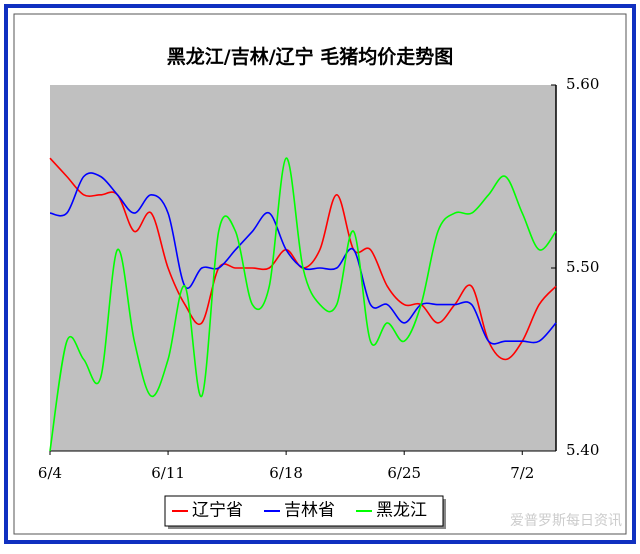  Describe the element at coordinates (404, 473) in the screenshot. I see `x-tick-label: 6/25` at that location.